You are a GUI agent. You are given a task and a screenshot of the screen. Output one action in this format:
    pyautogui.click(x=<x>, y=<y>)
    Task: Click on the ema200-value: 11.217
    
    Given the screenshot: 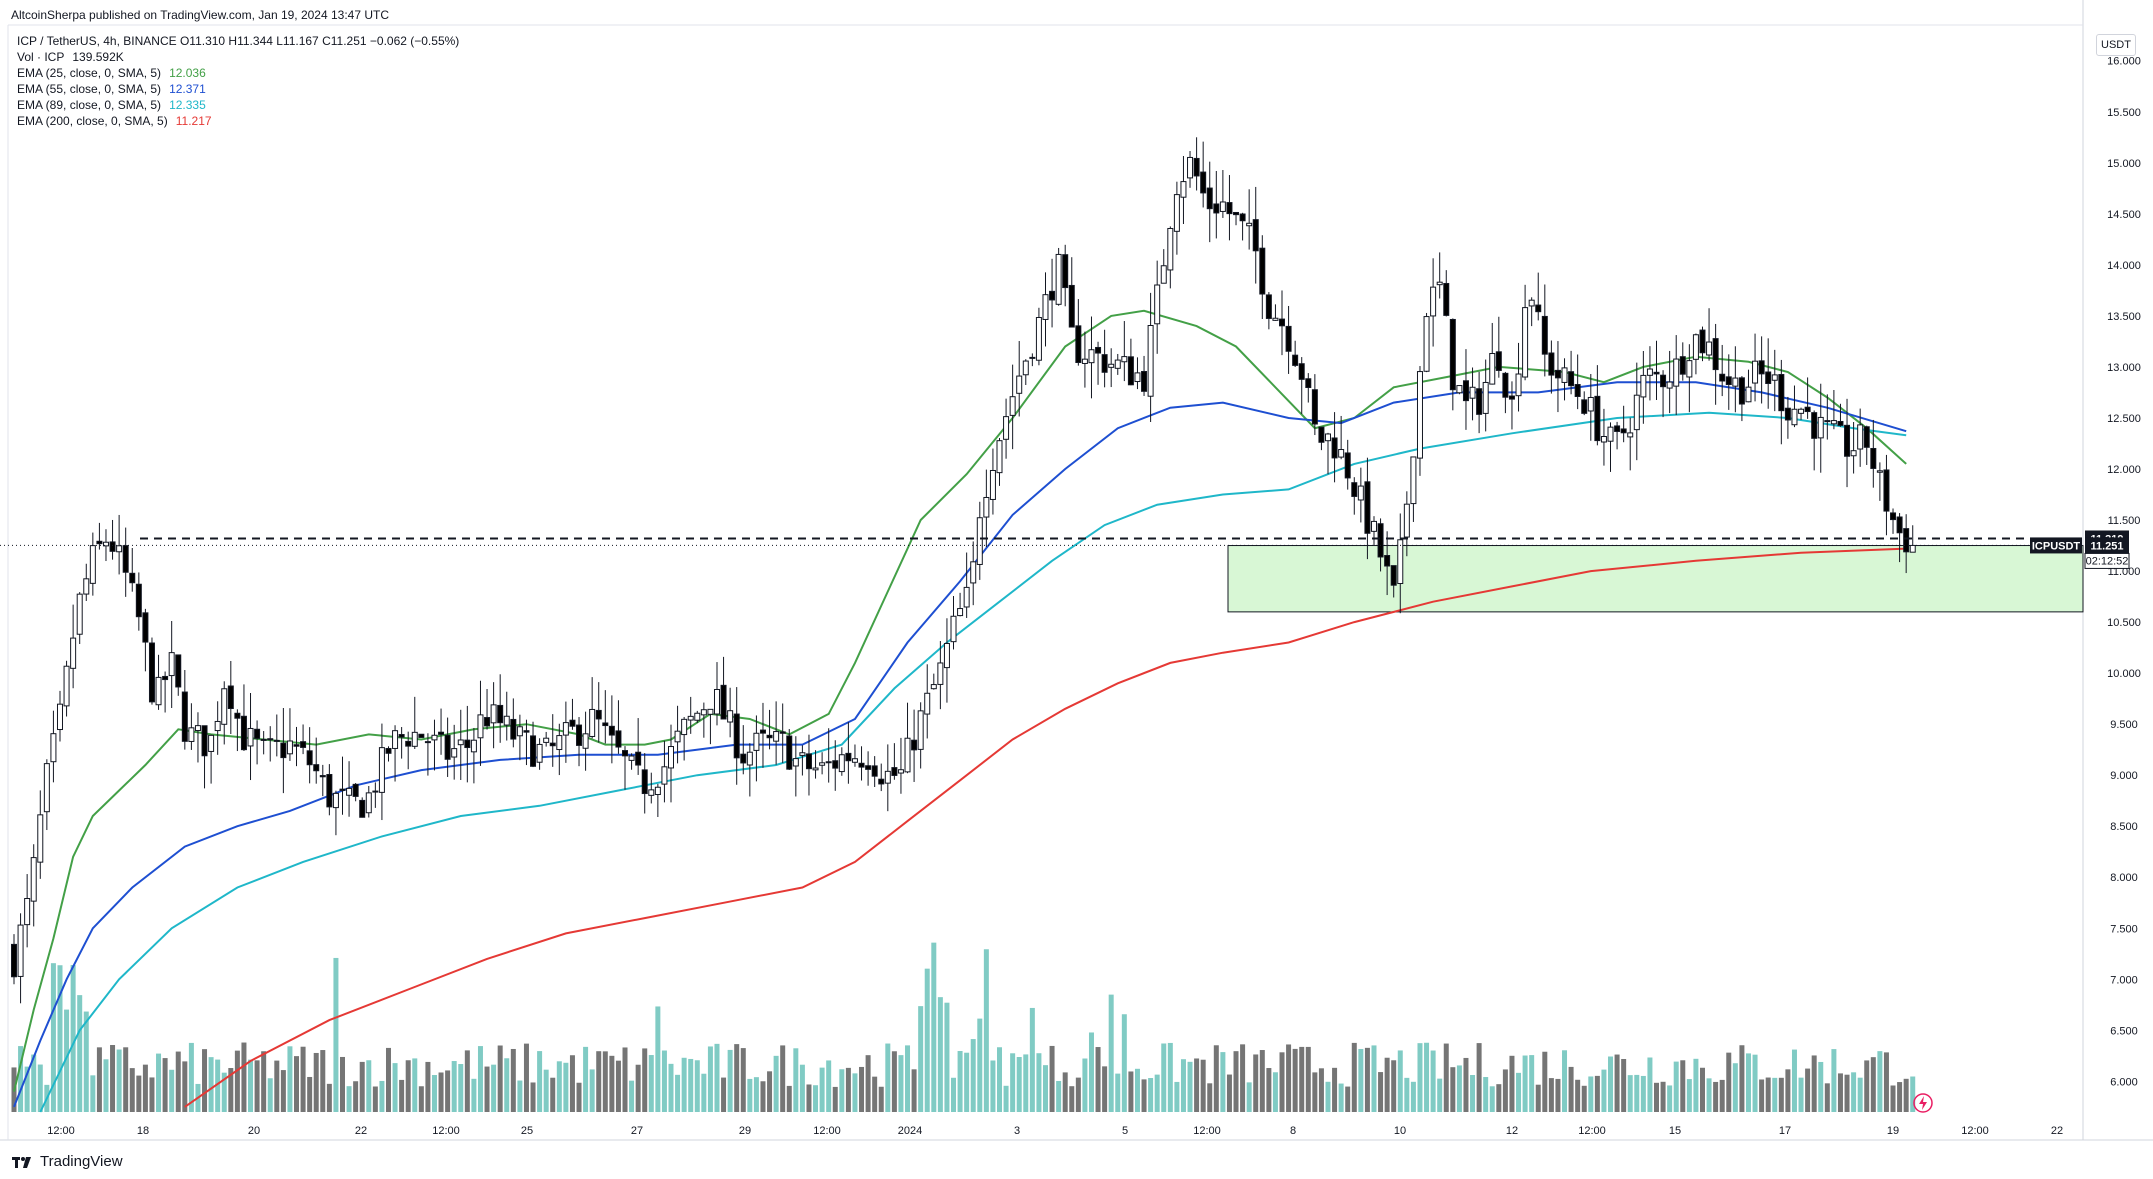 What is the action you would take?
    pyautogui.click(x=193, y=121)
    